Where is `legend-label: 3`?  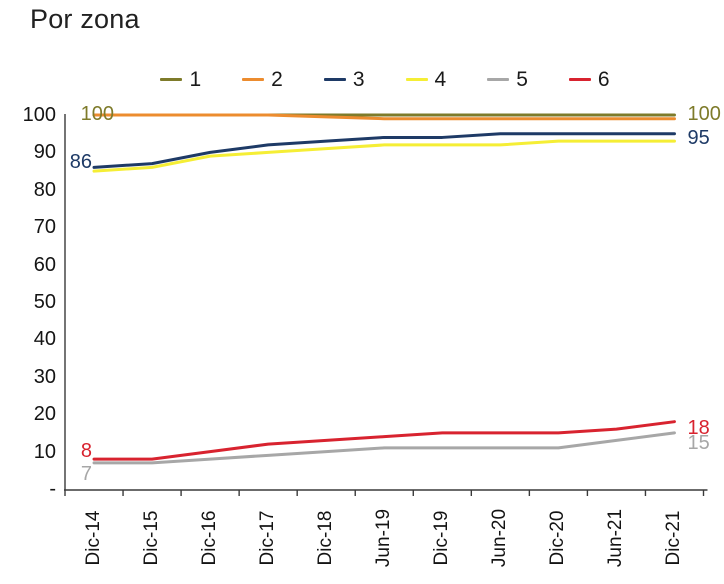 legend-label: 3 is located at coordinates (358, 79).